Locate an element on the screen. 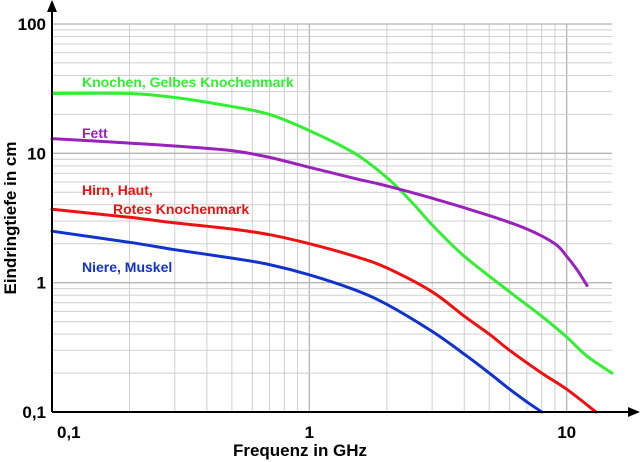  series-label: Niere, Muskel is located at coordinates (127, 267).